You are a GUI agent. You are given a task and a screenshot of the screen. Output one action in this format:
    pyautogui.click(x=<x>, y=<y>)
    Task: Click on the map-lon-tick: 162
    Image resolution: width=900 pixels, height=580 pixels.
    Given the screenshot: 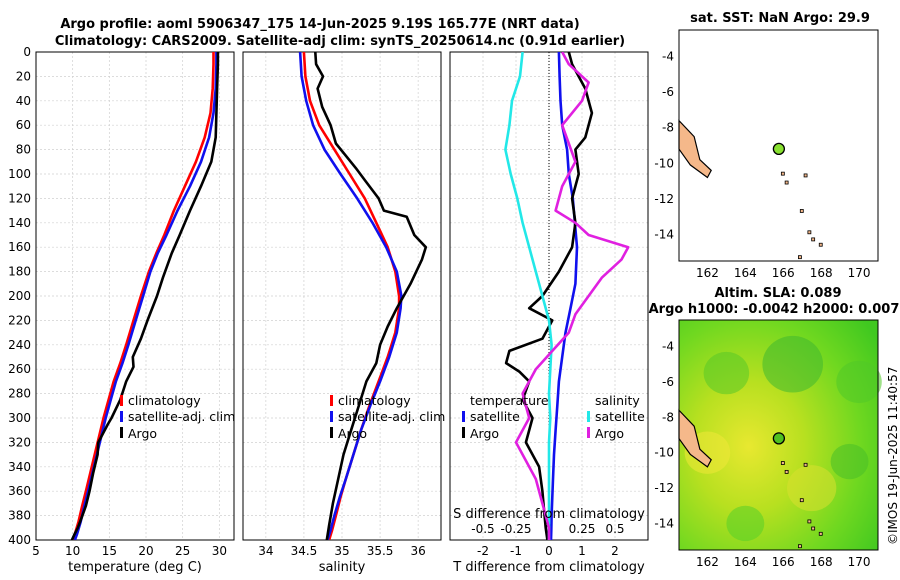 What is the action you would take?
    pyautogui.click(x=707, y=273)
    